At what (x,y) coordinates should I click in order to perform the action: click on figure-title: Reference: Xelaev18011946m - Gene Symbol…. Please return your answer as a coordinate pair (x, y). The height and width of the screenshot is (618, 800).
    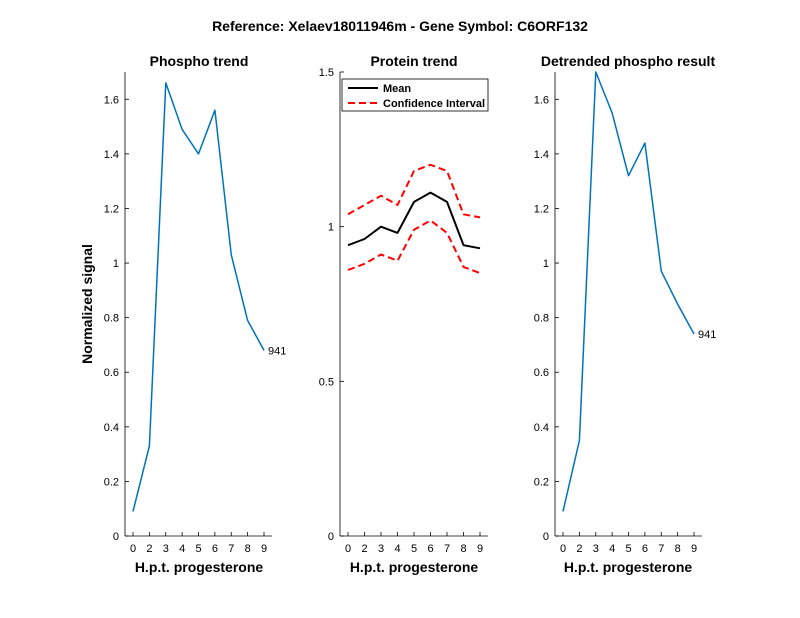
    Looking at the image, I should click on (400, 26).